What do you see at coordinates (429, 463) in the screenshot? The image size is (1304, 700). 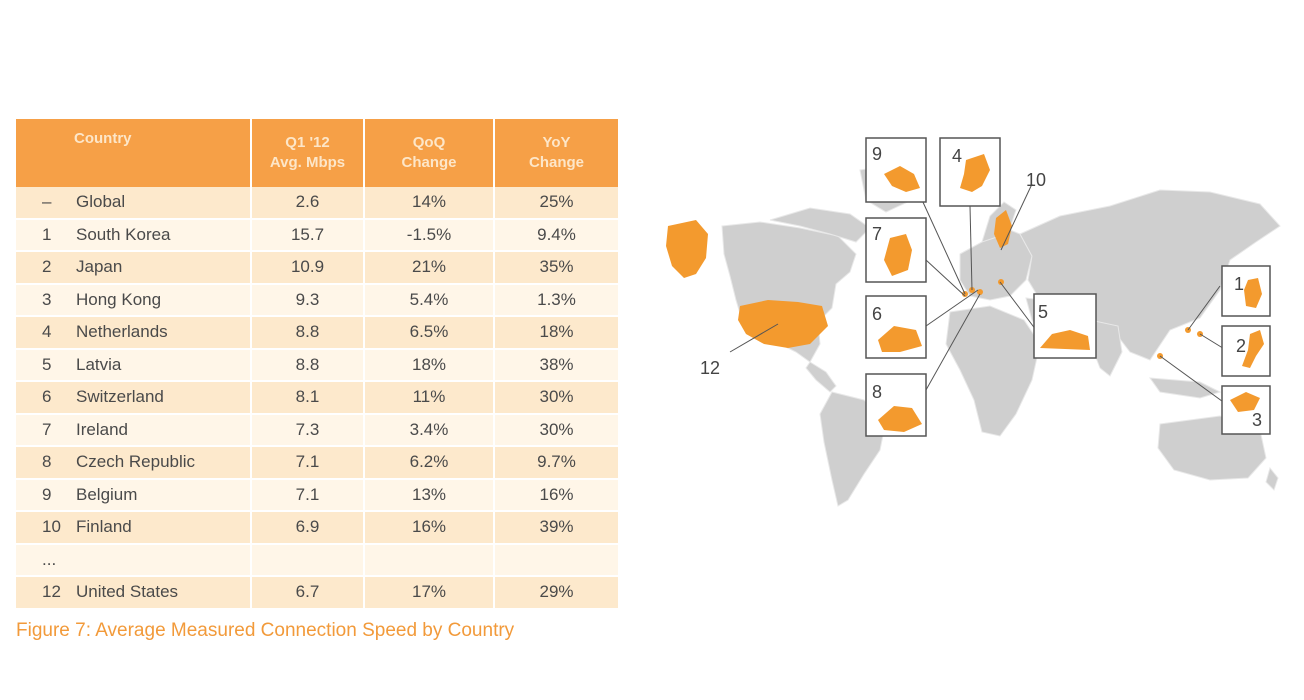 I see `qoq-change-cell: 6.2%` at bounding box center [429, 463].